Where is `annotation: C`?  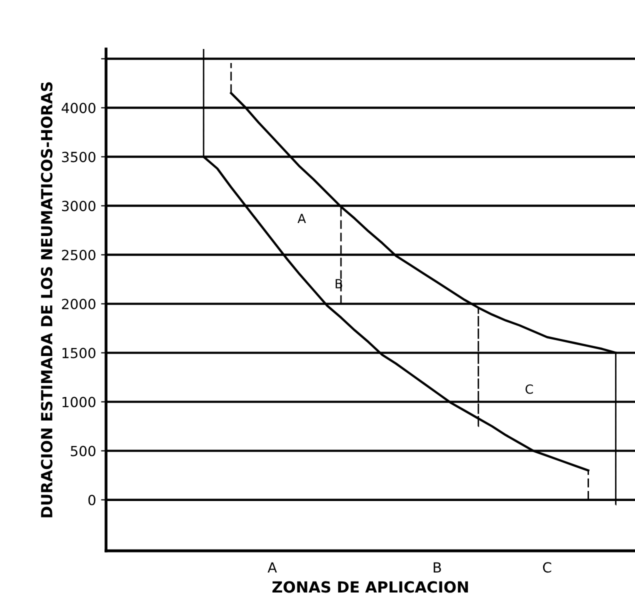 annotation: C is located at coordinates (529, 389).